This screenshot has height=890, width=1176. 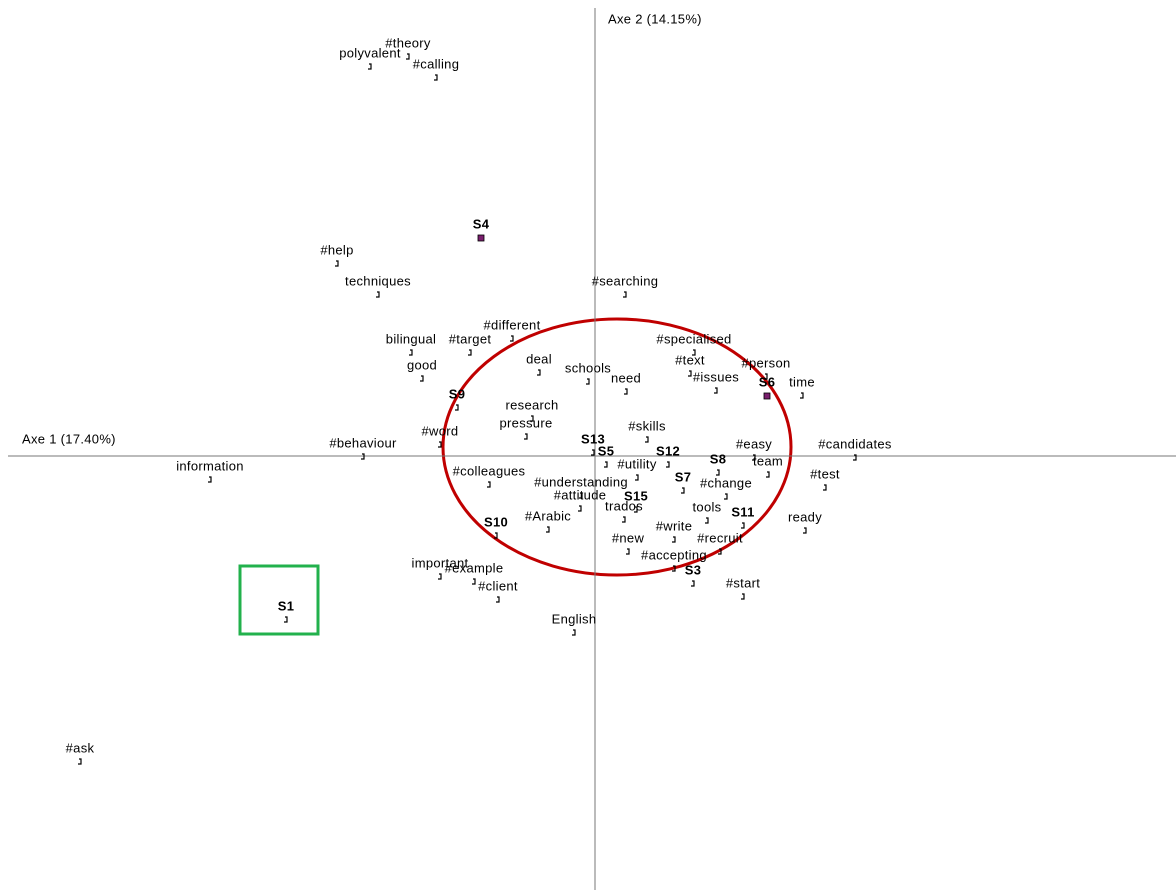 What do you see at coordinates (69, 438) in the screenshot?
I see `x-axis-label: Axe 1 (17.40%)` at bounding box center [69, 438].